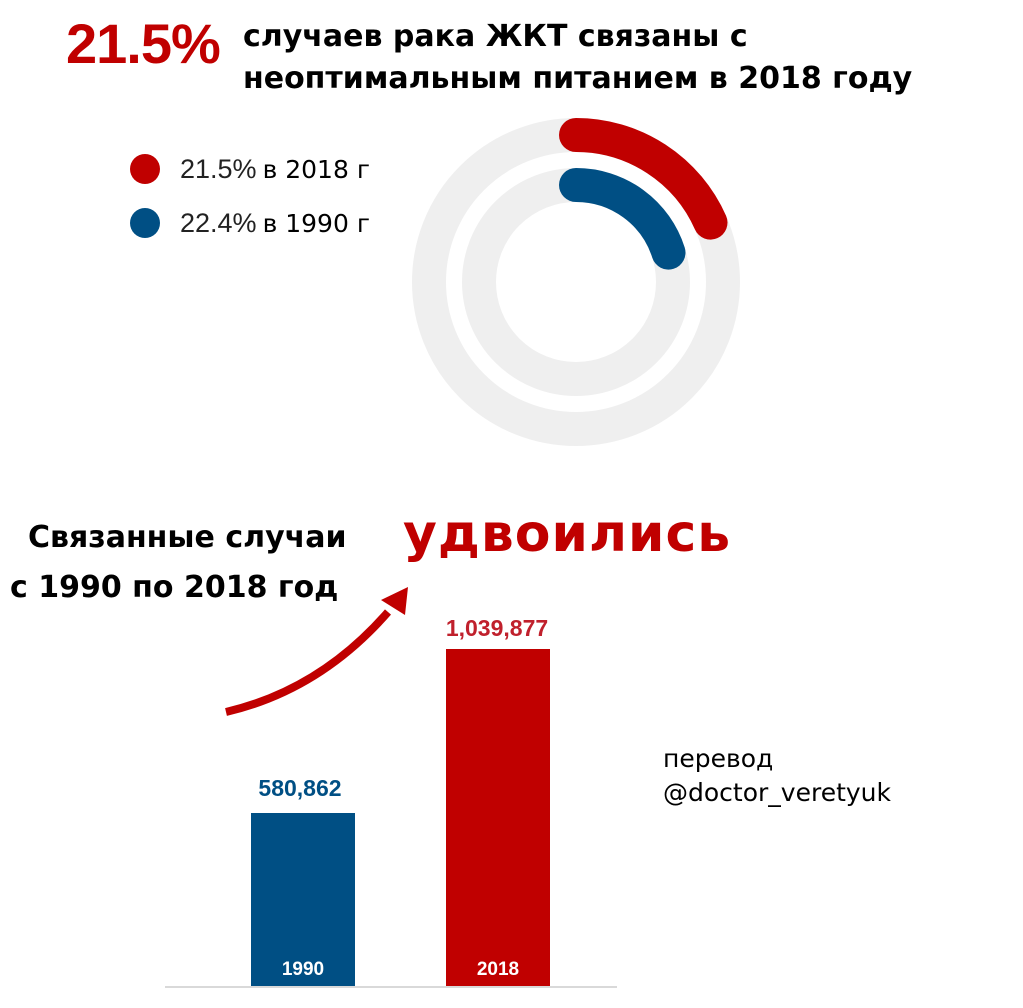 The width and height of the screenshot is (1023, 1008). What do you see at coordinates (187, 537) in the screenshot?
I see `section2-line-1: Связанные случаи` at bounding box center [187, 537].